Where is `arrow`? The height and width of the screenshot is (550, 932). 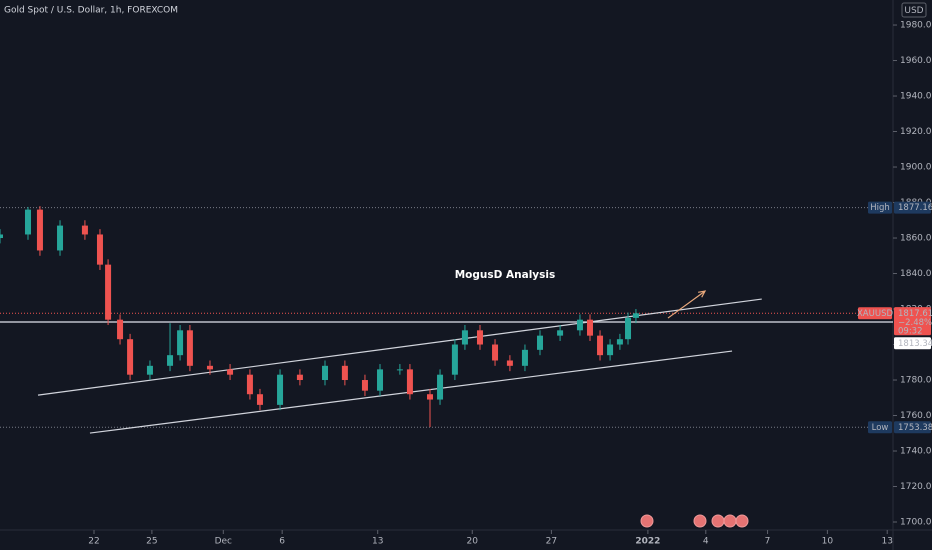
arrow is located at coordinates (686, 304).